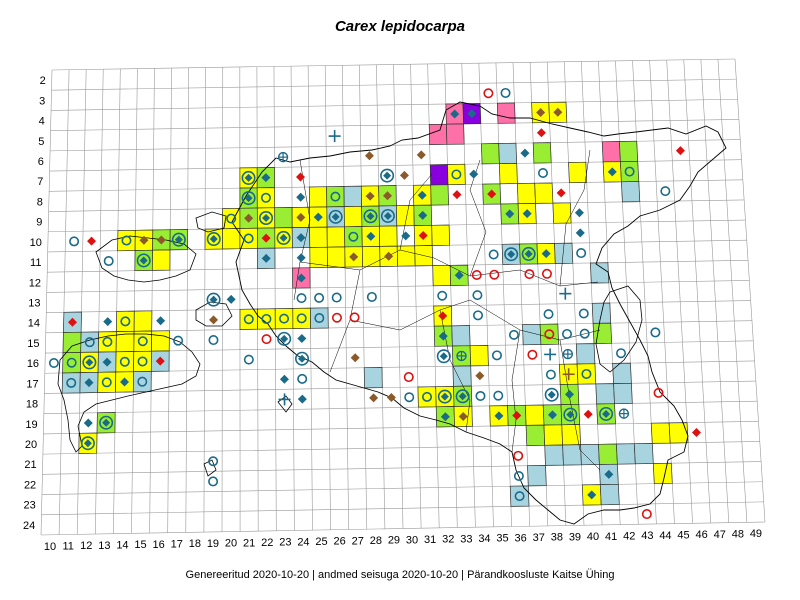  I want to click on row-label: 7, so click(40, 182).